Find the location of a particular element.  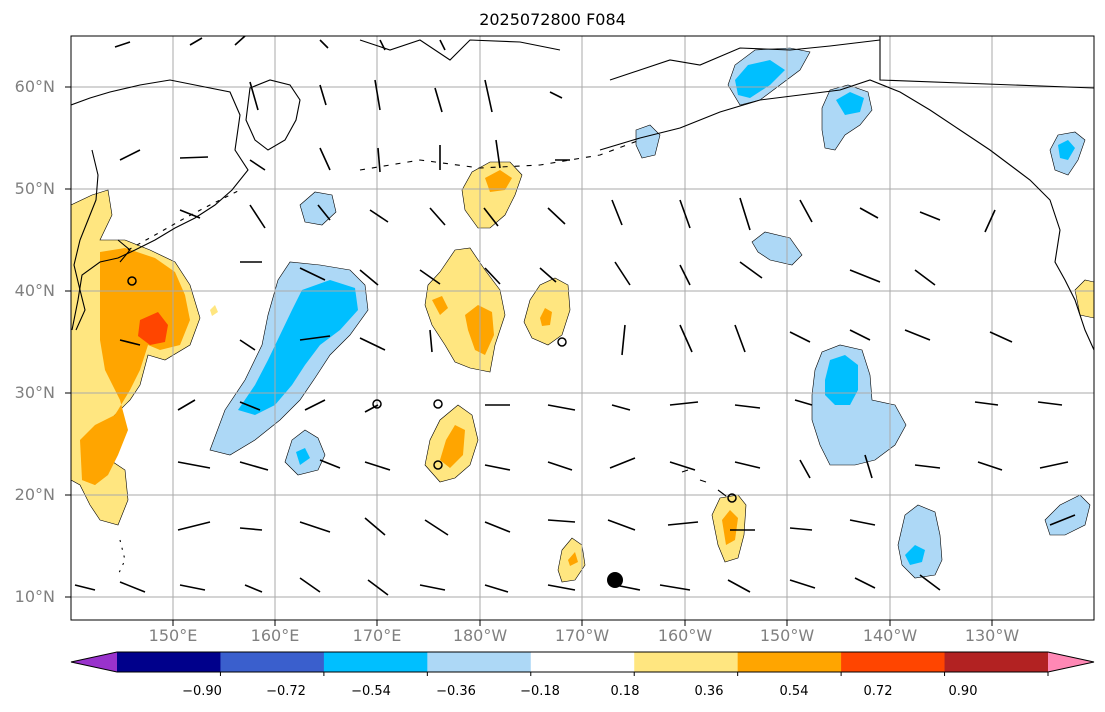

colorbar is located at coordinates (582, 663).